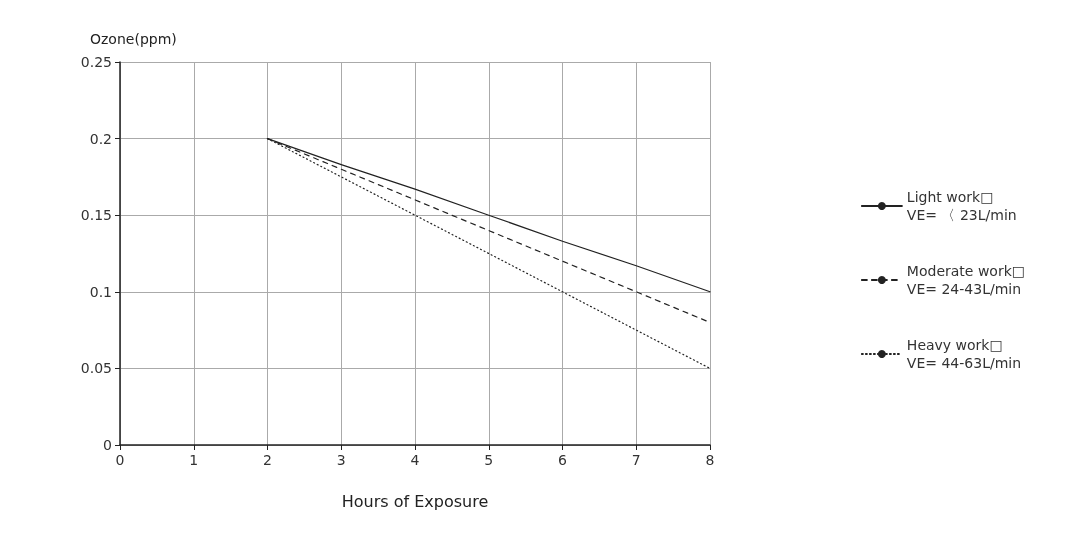 Image resolution: width=1070 pixels, height=560 pixels. I want to click on x-tick-label: 2, so click(267, 460).